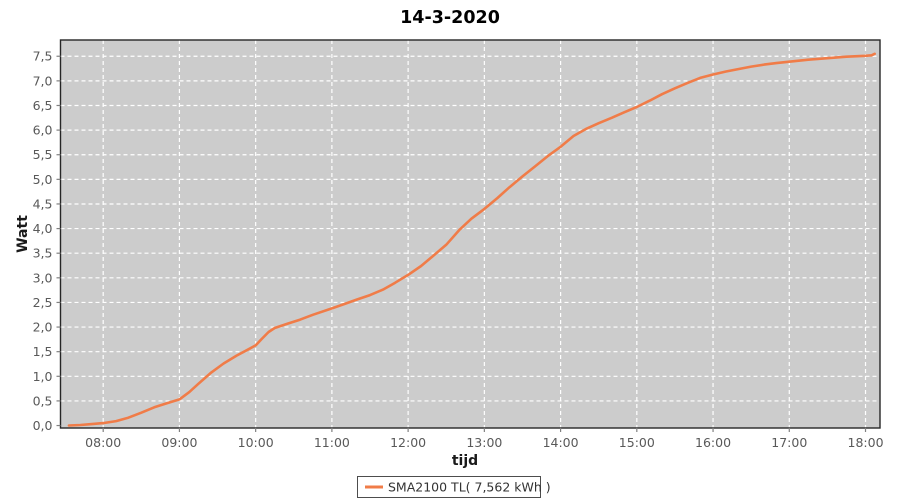  Describe the element at coordinates (561, 442) in the screenshot. I see `x-tick-label: 14:00` at that location.